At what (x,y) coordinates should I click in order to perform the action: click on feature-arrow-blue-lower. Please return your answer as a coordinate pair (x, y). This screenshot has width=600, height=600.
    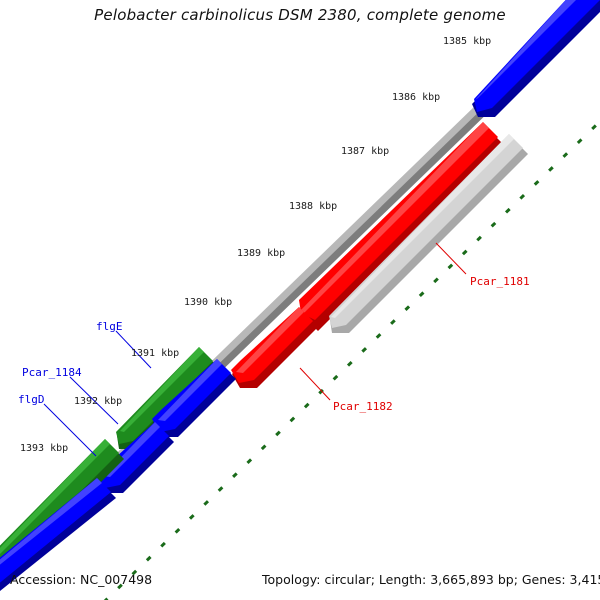
    Looking at the image, I should click on (58, 538).